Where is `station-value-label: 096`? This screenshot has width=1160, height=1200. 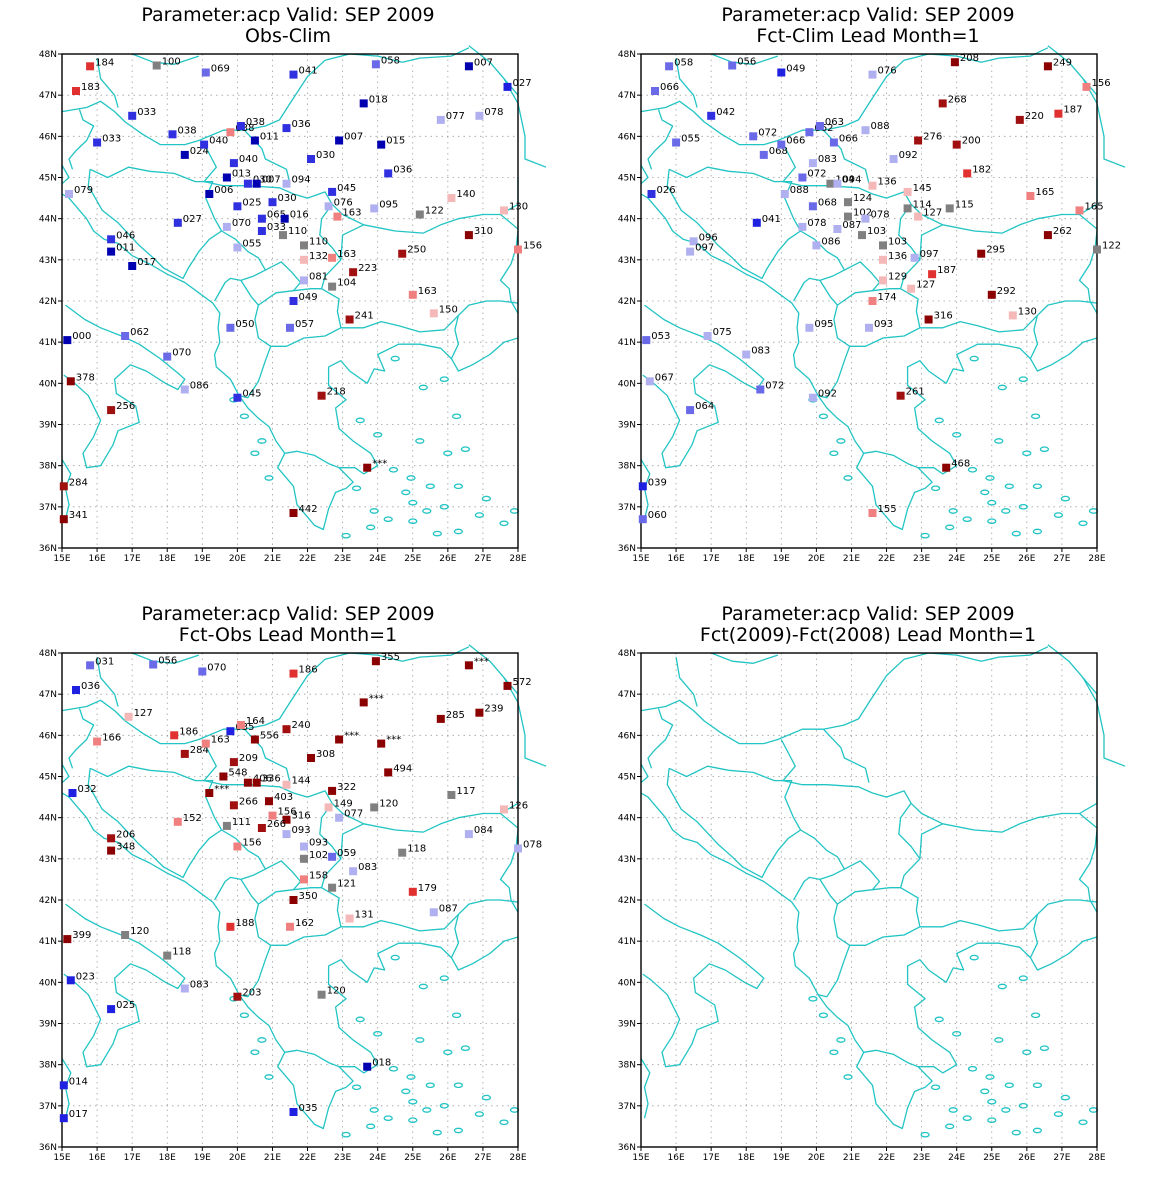 station-value-label: 096 is located at coordinates (708, 237).